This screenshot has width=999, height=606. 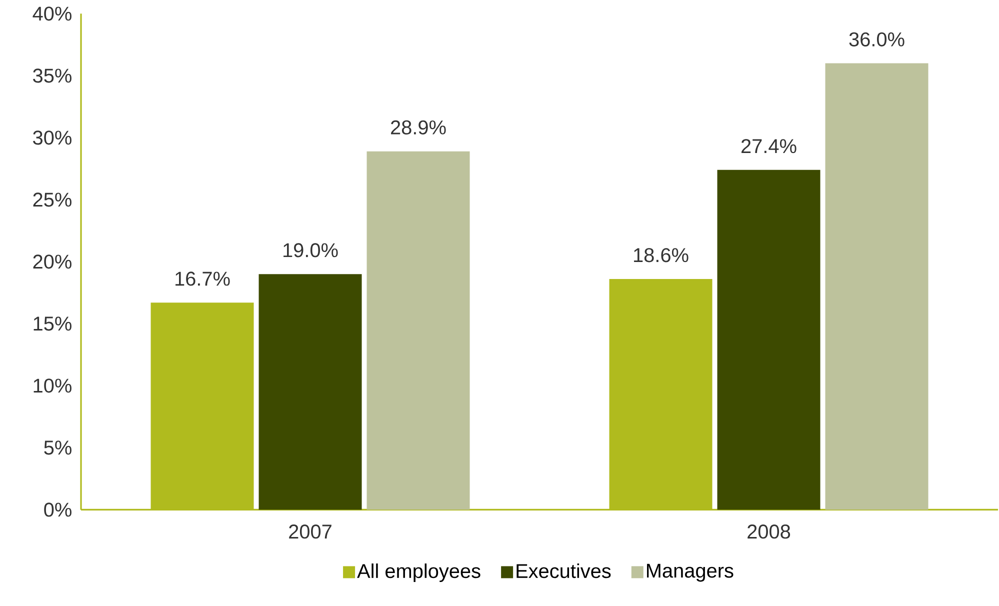 What do you see at coordinates (52, 137) in the screenshot?
I see `y-tick-label: 30%` at bounding box center [52, 137].